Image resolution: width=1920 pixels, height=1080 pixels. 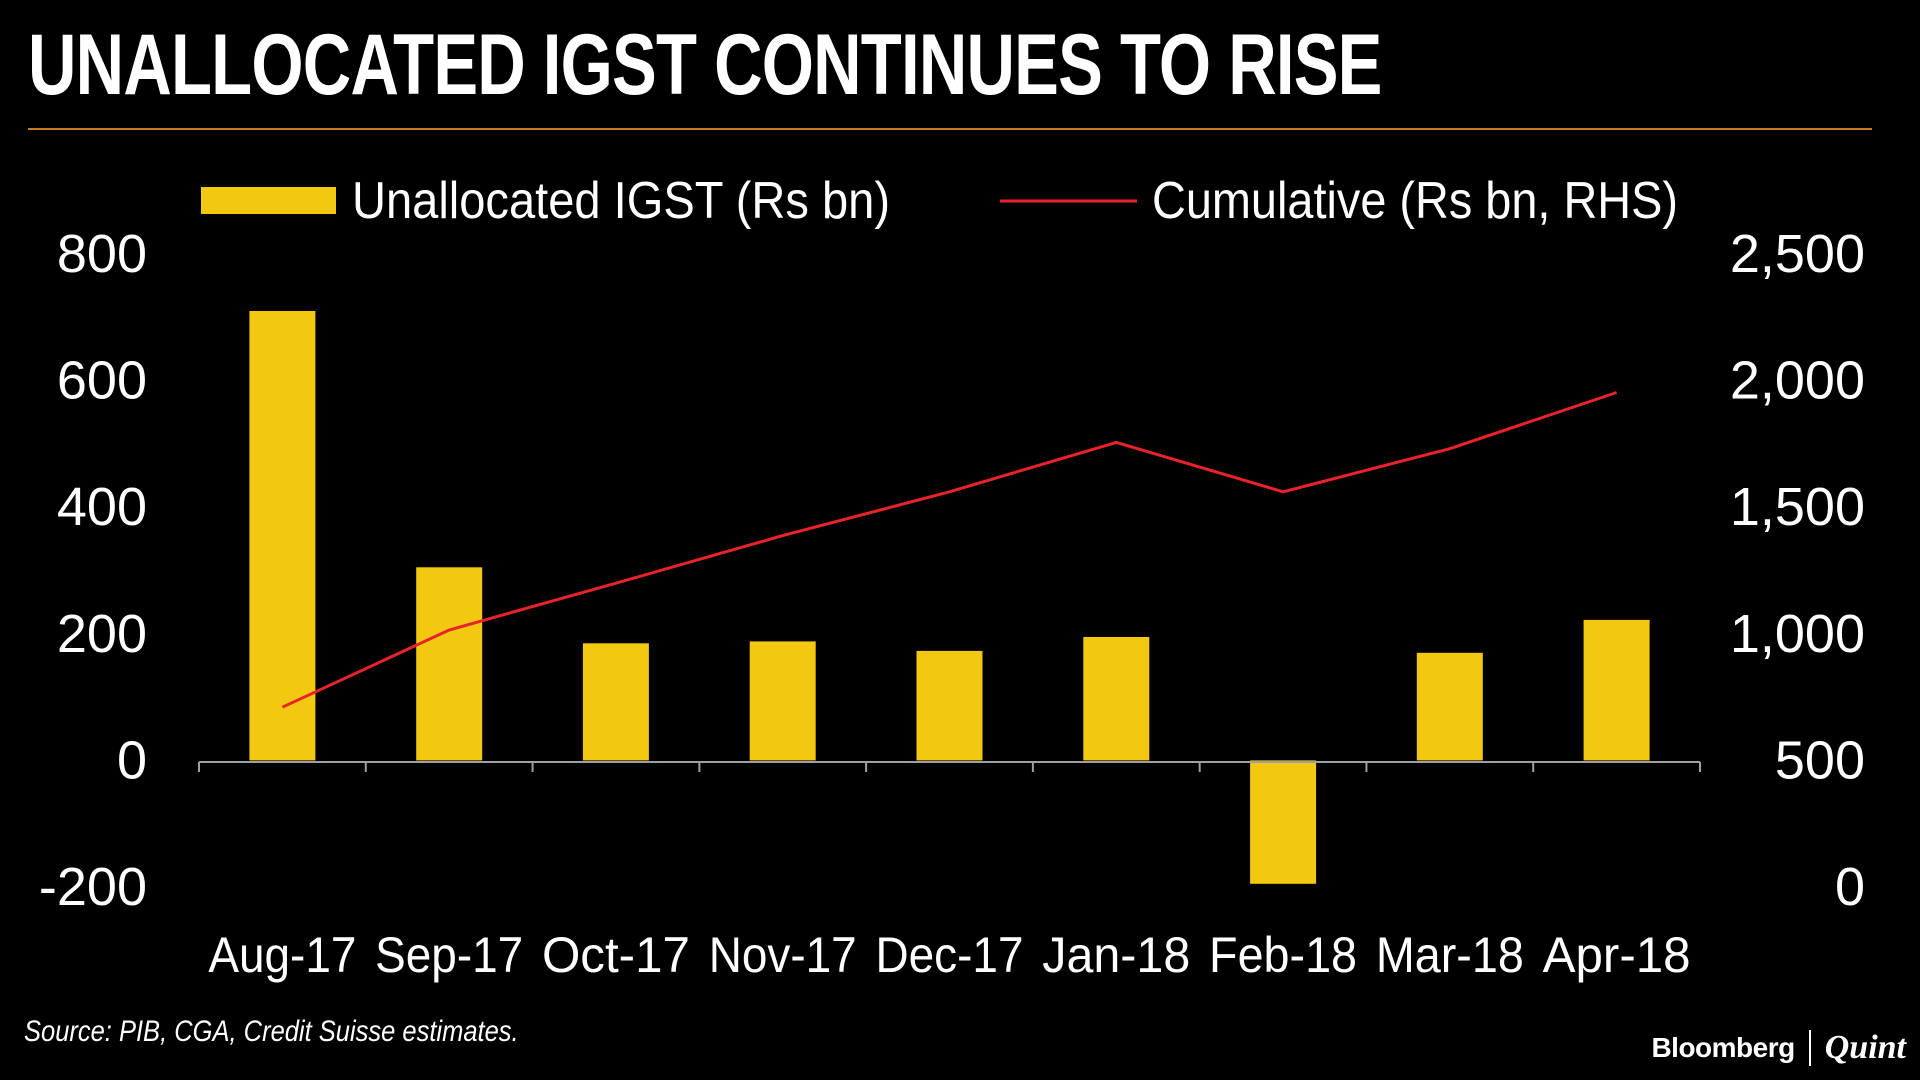 I want to click on x-tick-label: Sep-17, so click(x=449, y=955).